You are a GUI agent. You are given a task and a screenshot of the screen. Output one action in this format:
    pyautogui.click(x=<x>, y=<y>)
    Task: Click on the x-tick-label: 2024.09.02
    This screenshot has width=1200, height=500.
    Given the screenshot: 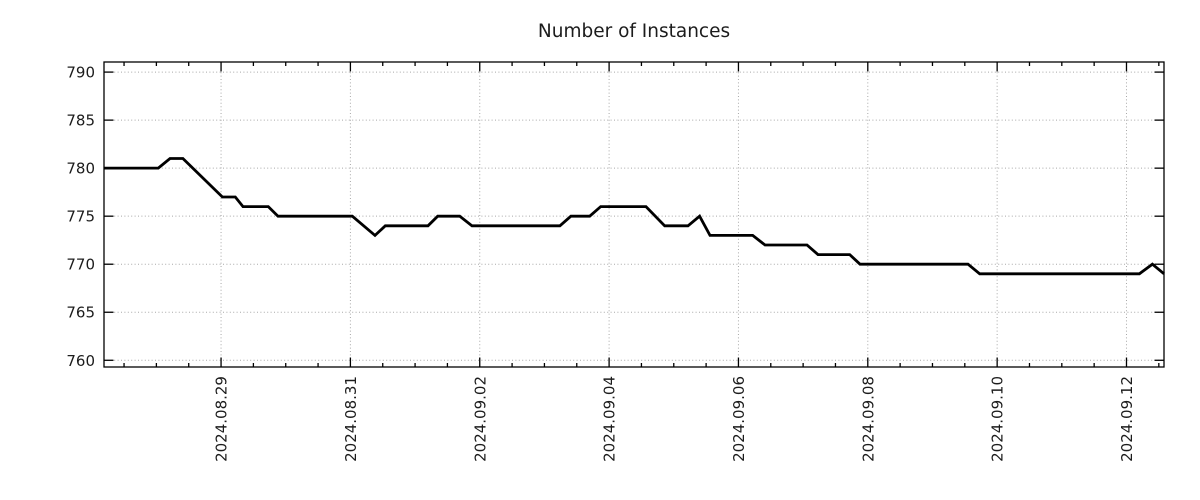 What is the action you would take?
    pyautogui.click(x=480, y=419)
    